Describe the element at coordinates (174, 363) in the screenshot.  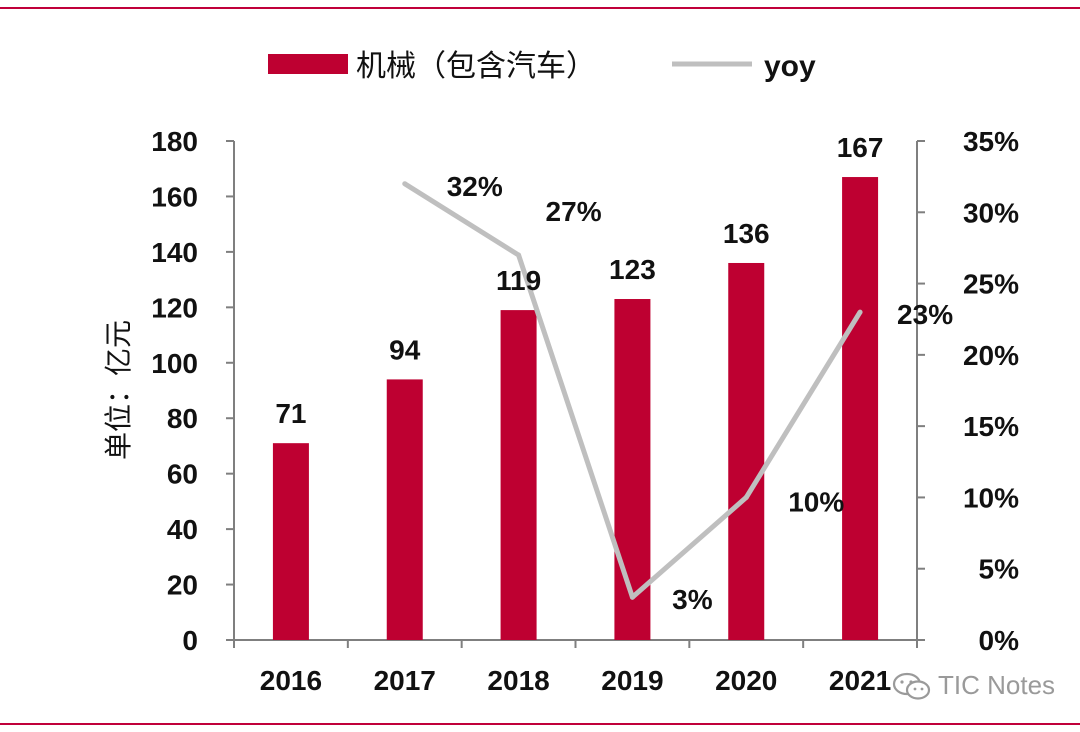
I see `left-tick-label: 100` at that location.